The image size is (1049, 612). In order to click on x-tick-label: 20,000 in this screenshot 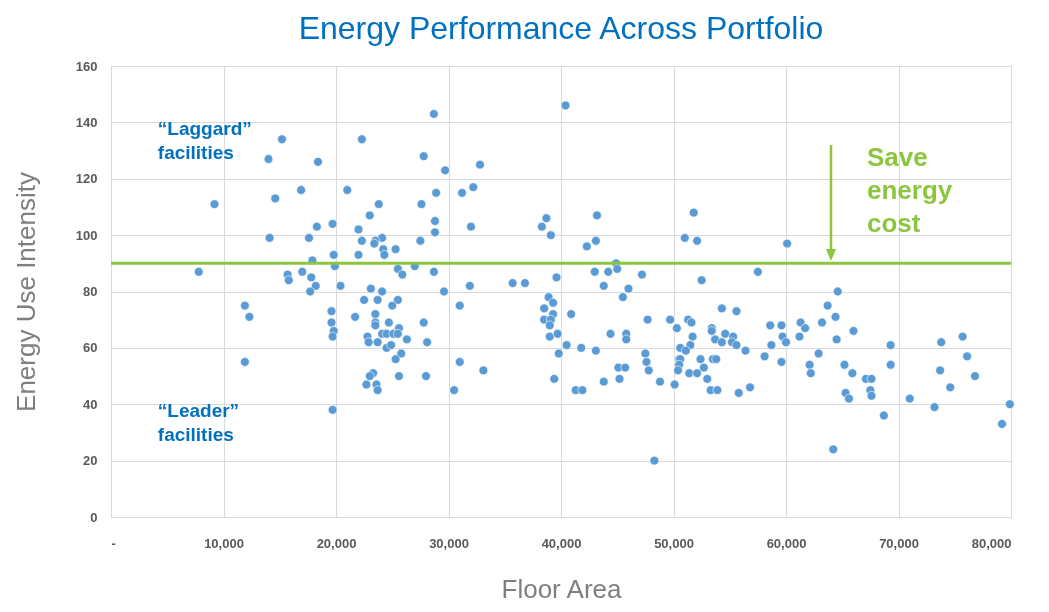, I will do `click(336, 543)`.